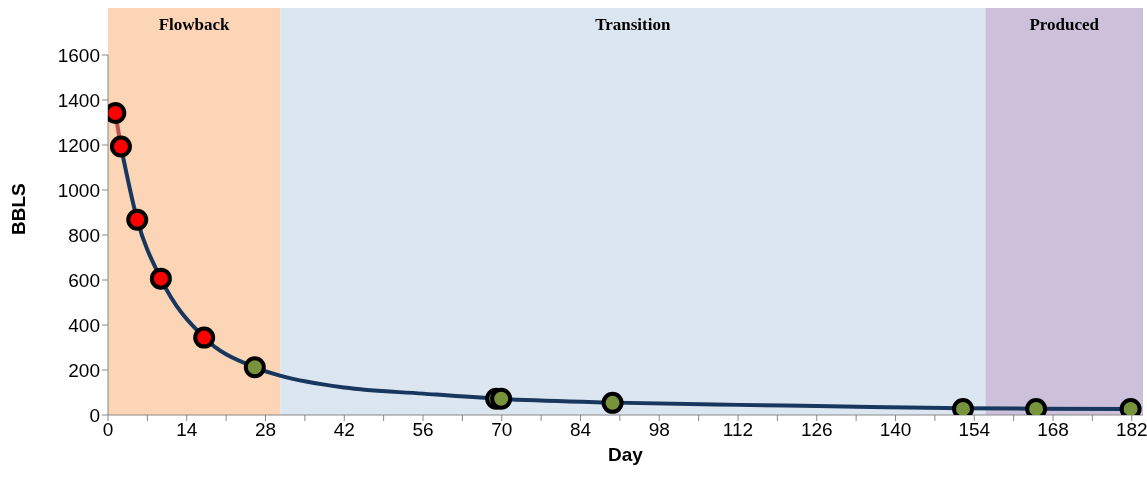 The height and width of the screenshot is (479, 1147). What do you see at coordinates (633, 25) in the screenshot?
I see `band-label: Transition` at bounding box center [633, 25].